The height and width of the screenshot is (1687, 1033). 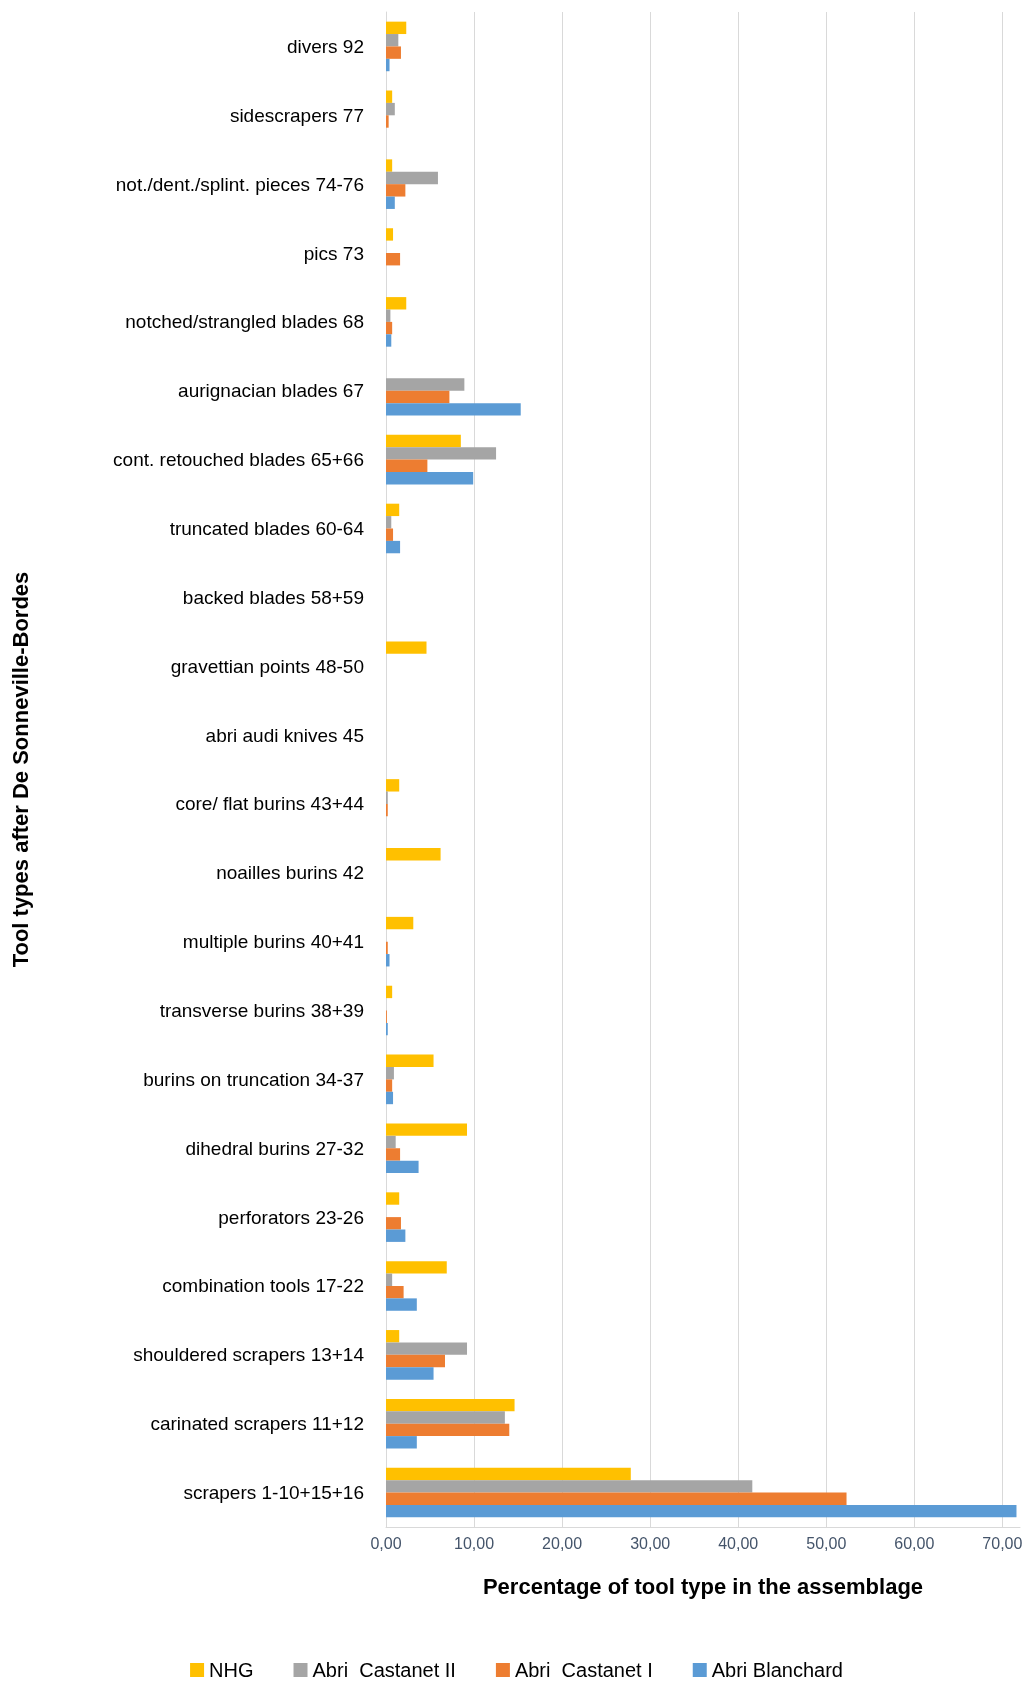 I want to click on legend-label: Abri Castanet II, so click(x=384, y=1670).